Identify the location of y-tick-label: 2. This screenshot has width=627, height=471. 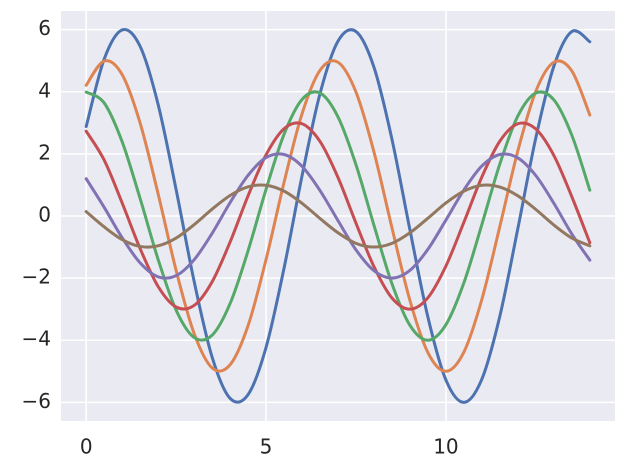
(44, 152).